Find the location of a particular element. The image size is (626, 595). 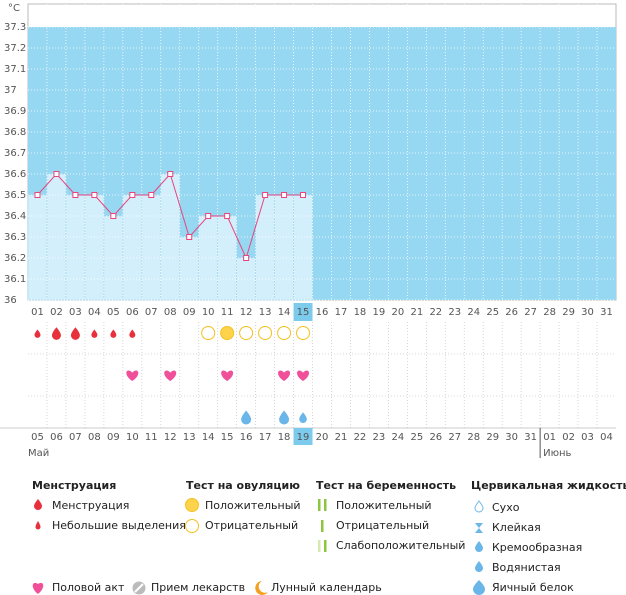

day-label: 04 is located at coordinates (94, 312).